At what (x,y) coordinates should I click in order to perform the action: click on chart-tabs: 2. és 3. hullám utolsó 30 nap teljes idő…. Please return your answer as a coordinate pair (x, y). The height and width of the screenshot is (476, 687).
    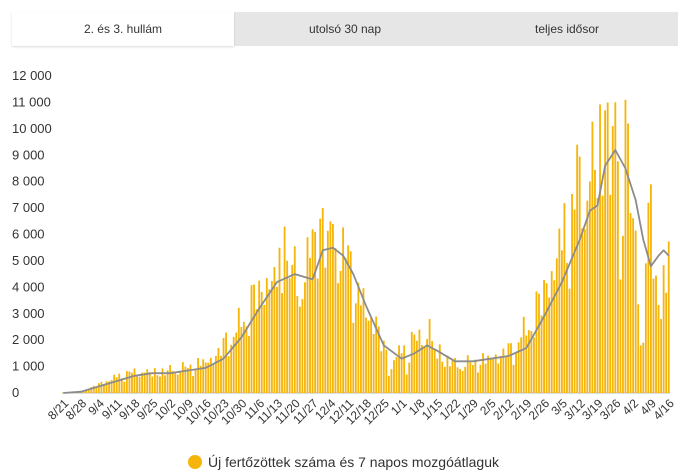
    Looking at the image, I should click on (345, 29).